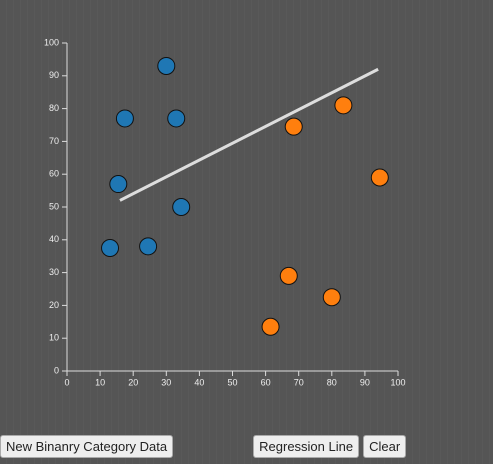 The height and width of the screenshot is (464, 493). What do you see at coordinates (232, 382) in the screenshot?
I see `x-tick-label: 50` at bounding box center [232, 382].